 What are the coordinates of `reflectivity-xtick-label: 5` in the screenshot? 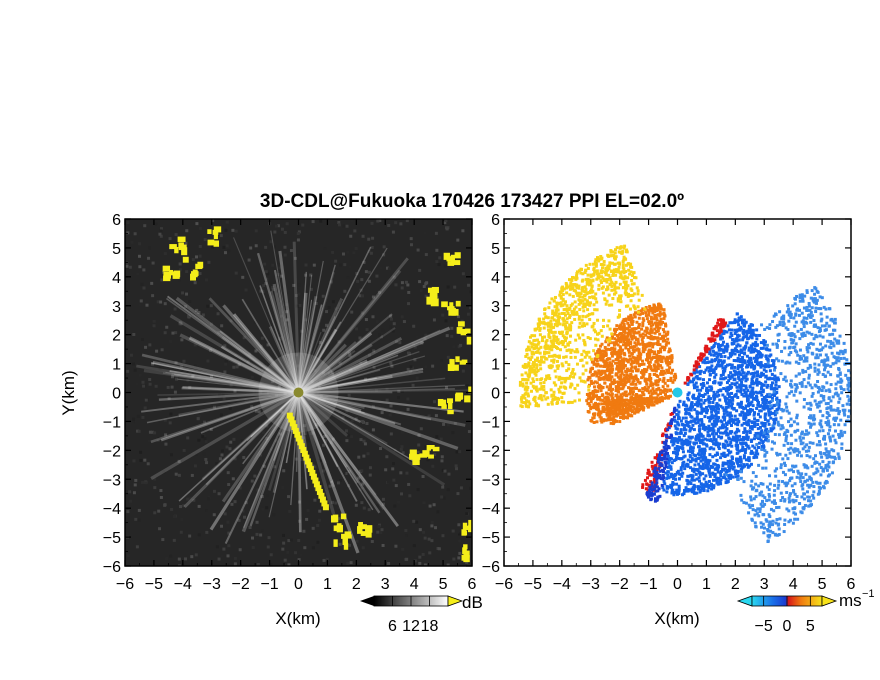 It's located at (443, 584).